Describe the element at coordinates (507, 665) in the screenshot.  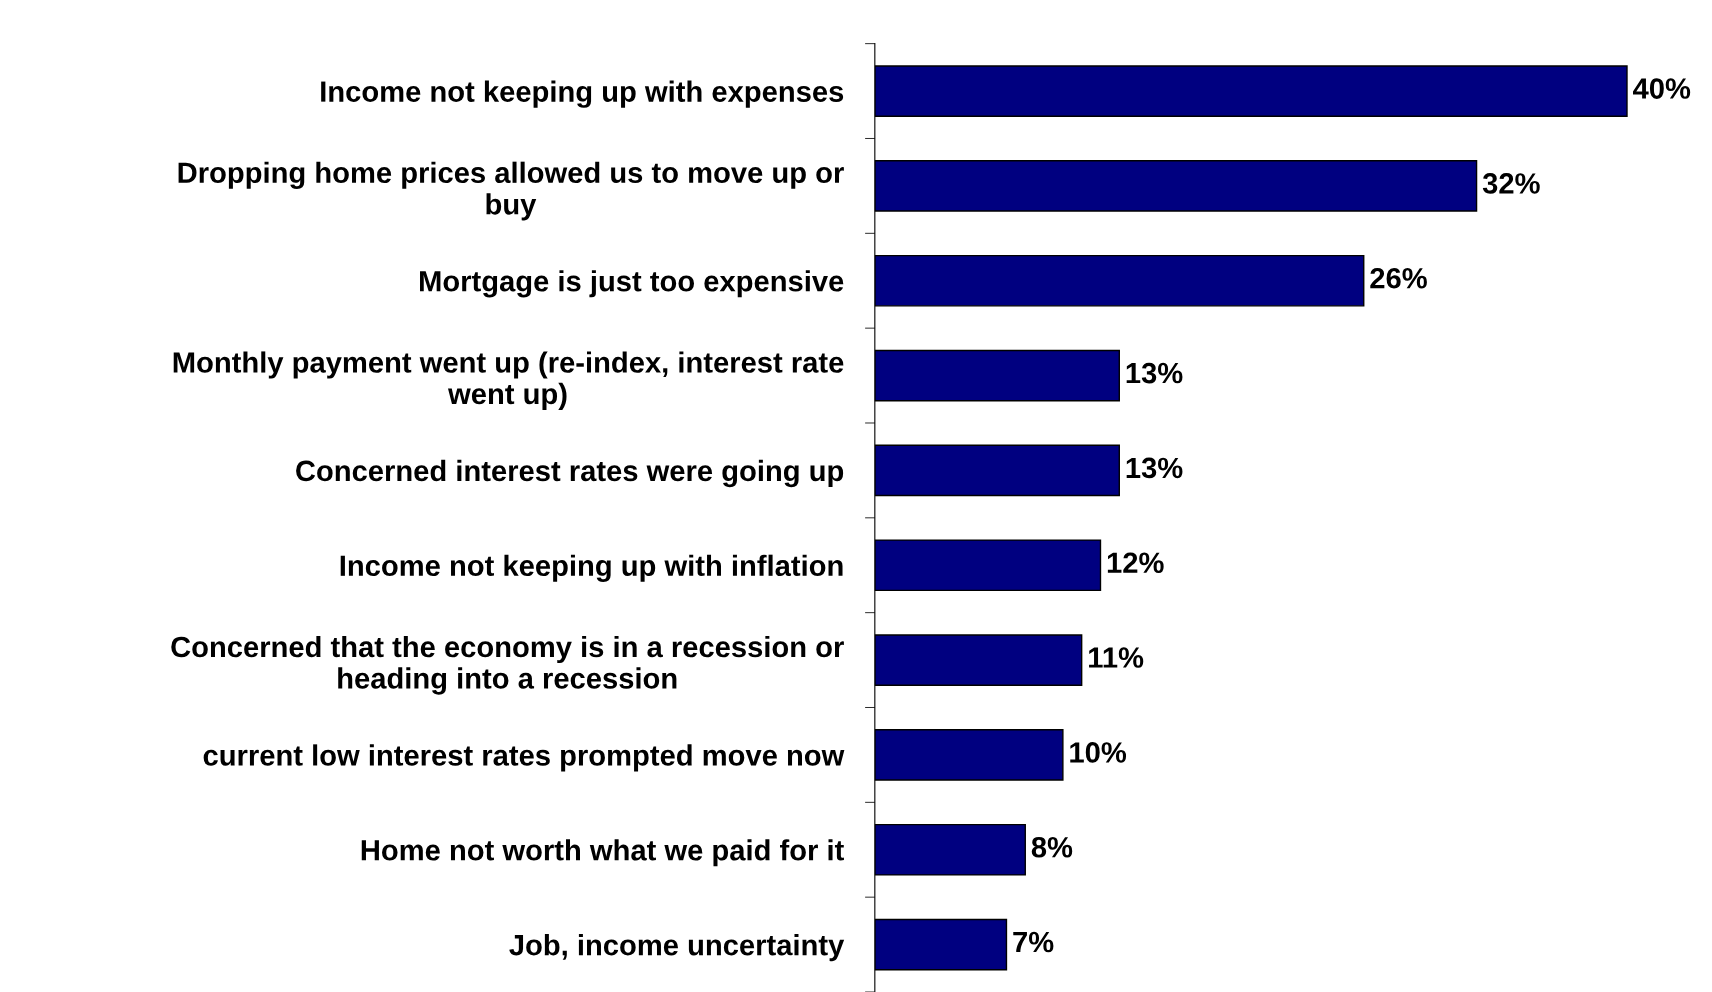
I see `y-tick-label: Concerned that the economy is in a recession or heading into a recession` at that location.